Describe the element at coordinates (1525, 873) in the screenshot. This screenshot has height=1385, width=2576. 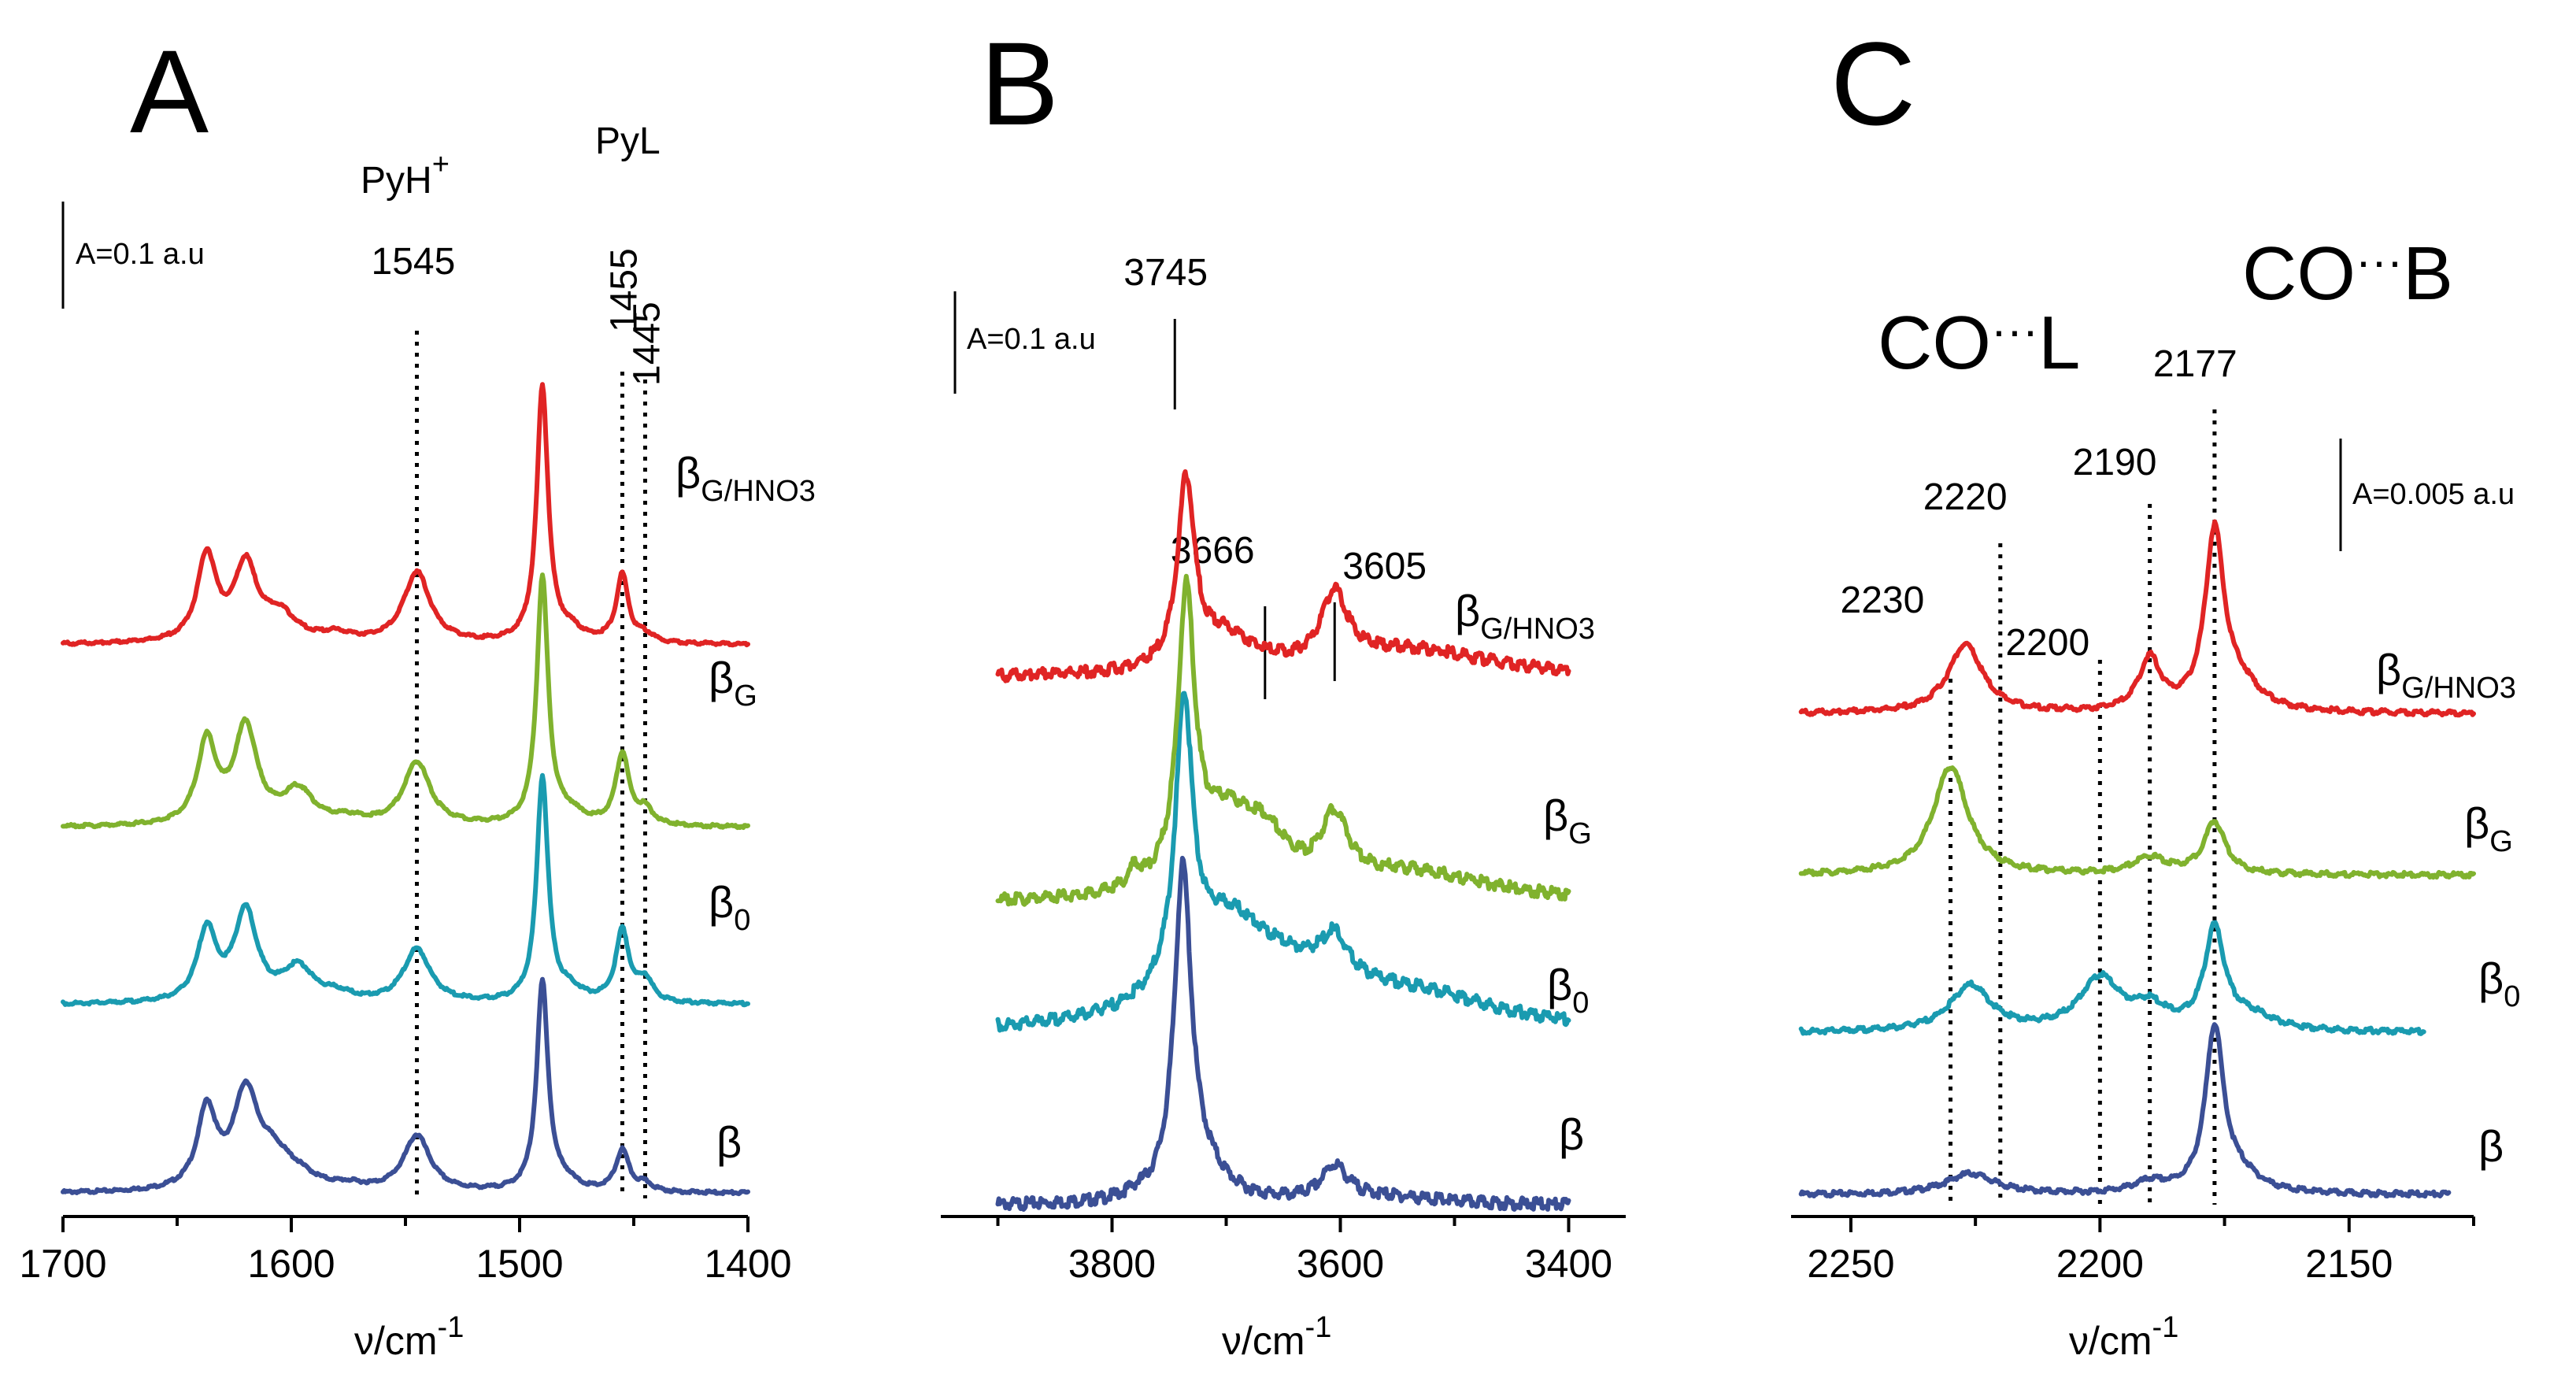
I see `panel-b-series-labels: βG/HNO3 βG β0 β` at that location.